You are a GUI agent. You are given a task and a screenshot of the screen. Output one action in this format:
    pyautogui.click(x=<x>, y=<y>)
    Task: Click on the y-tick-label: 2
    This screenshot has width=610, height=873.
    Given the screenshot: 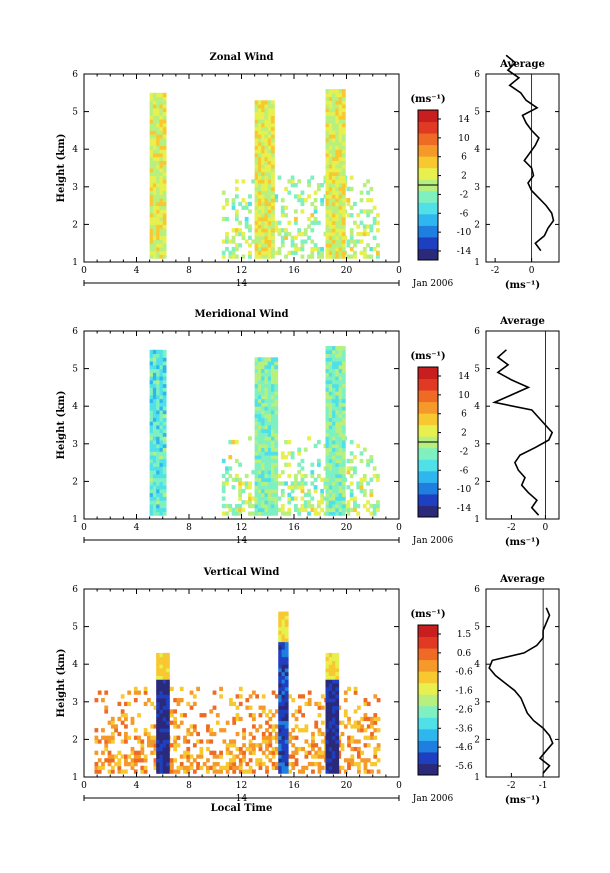 What is the action you would take?
    pyautogui.click(x=75, y=225)
    